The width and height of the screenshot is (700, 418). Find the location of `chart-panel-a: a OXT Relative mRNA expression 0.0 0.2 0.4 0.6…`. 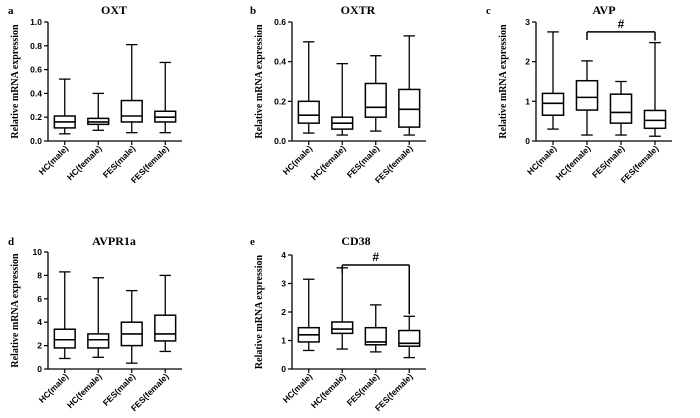

chart-panel-a: a OXT Relative mRNA expression 0.0 0.2 0.4 0.6… is located at coordinates (95, 94).